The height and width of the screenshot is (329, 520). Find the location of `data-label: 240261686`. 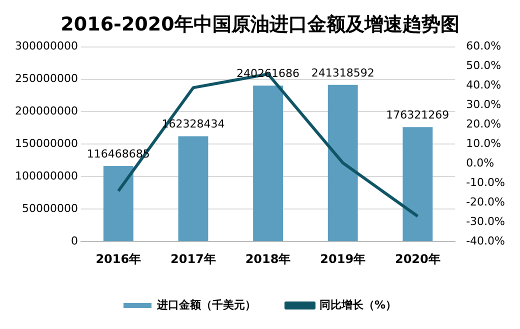

data-label: 240261686 is located at coordinates (268, 73).